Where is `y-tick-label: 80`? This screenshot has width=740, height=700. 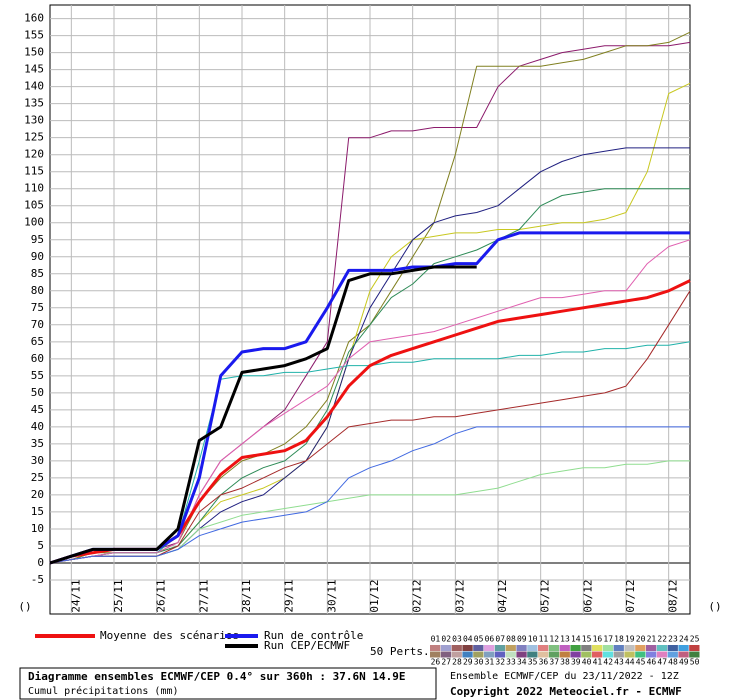
y-tick-label: 80 is located at coordinates (37, 290).